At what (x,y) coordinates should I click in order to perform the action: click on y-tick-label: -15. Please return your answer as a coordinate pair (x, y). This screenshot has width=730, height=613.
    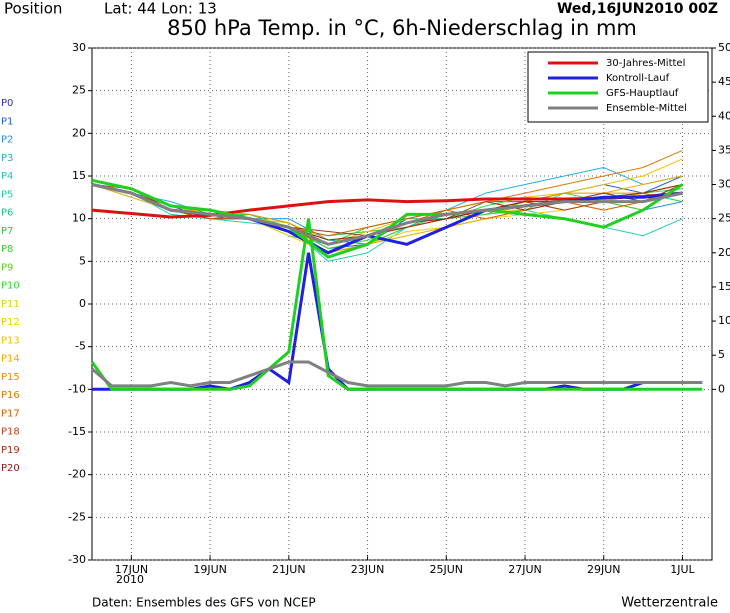
    Looking at the image, I should click on (77, 431).